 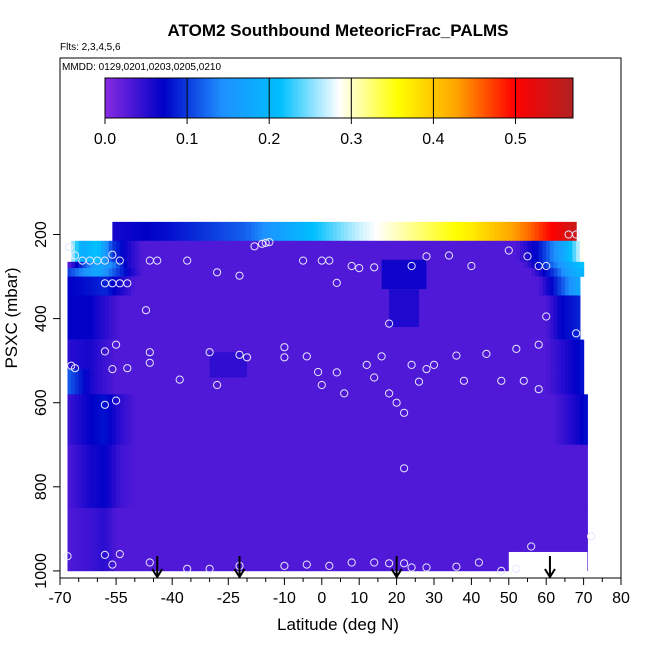 What do you see at coordinates (396, 567) in the screenshot?
I see `down-arrow-marker` at bounding box center [396, 567].